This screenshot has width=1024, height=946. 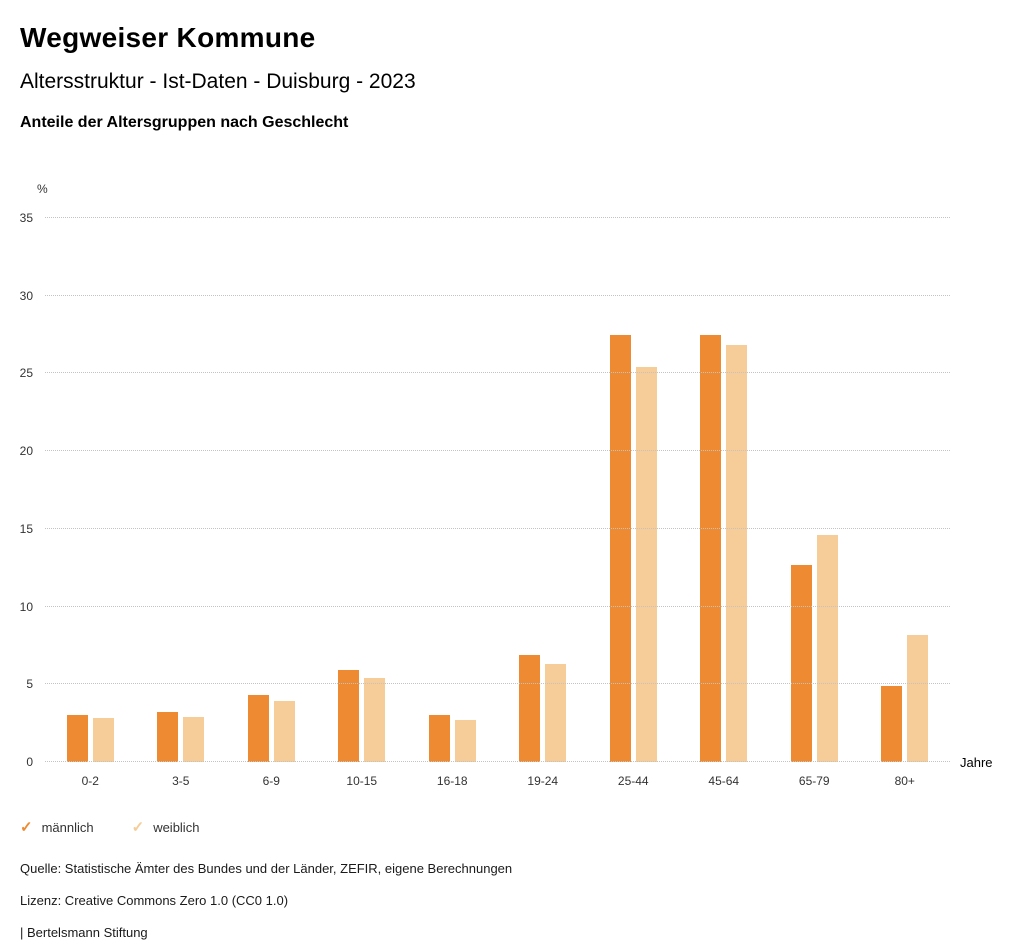 What do you see at coordinates (512, 827) in the screenshot?
I see `legend: ✓ männlich ✓ weiblich` at bounding box center [512, 827].